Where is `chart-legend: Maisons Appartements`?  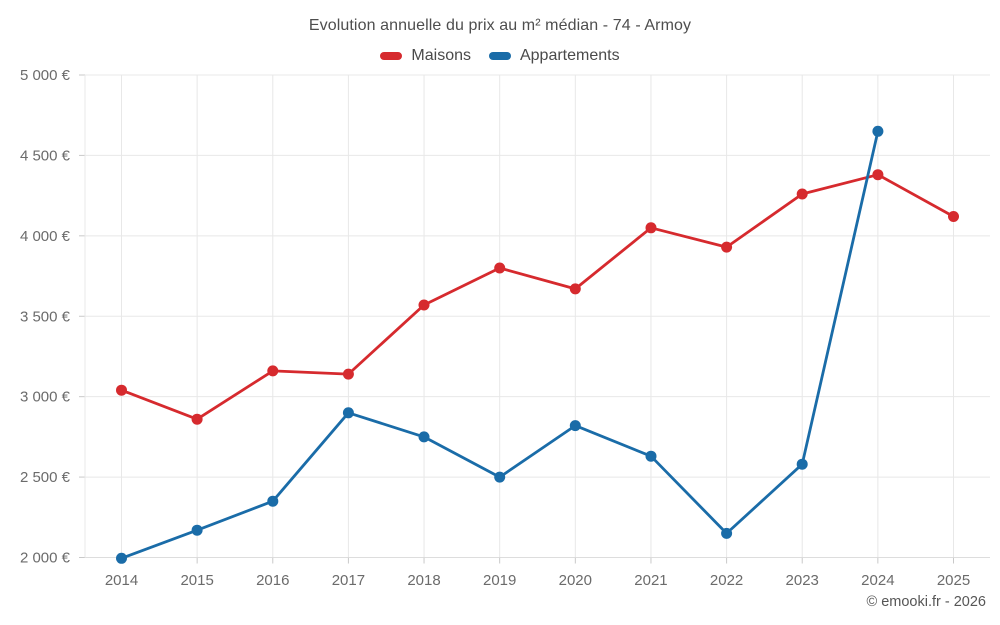 chart-legend: Maisons Appartements is located at coordinates (500, 56).